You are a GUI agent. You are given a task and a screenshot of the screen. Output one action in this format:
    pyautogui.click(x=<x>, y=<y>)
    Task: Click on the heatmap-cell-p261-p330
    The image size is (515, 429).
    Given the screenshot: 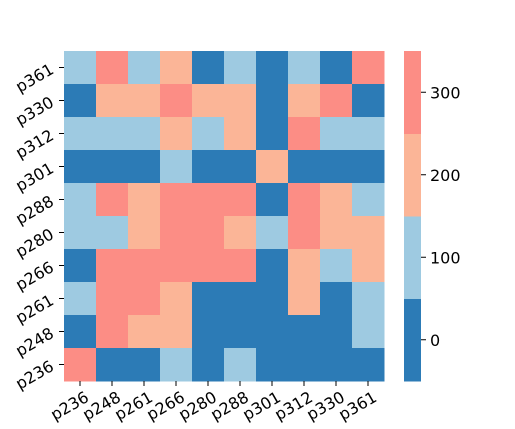 What is the action you would take?
    pyautogui.click(x=336, y=299)
    